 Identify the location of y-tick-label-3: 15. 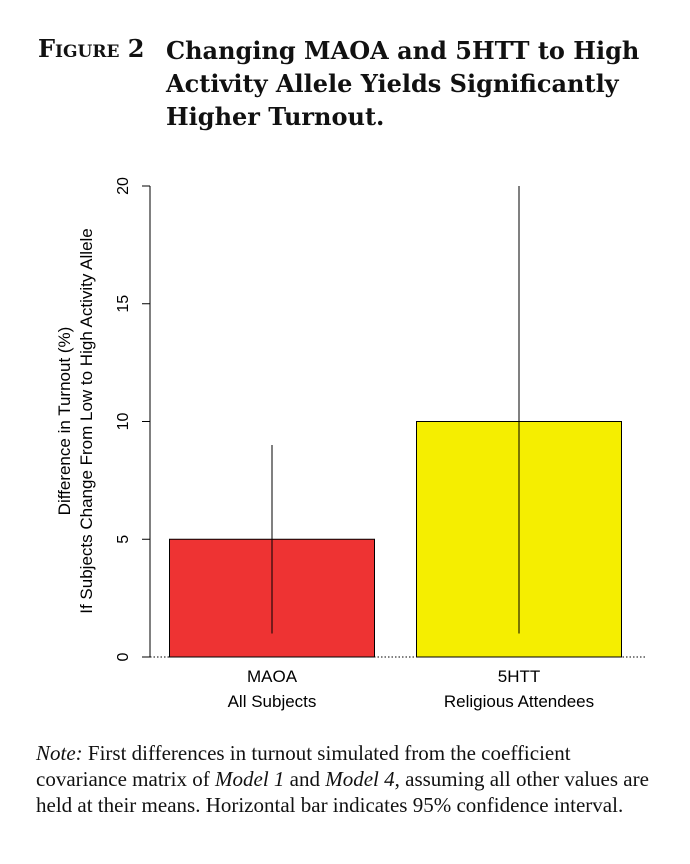
(123, 304).